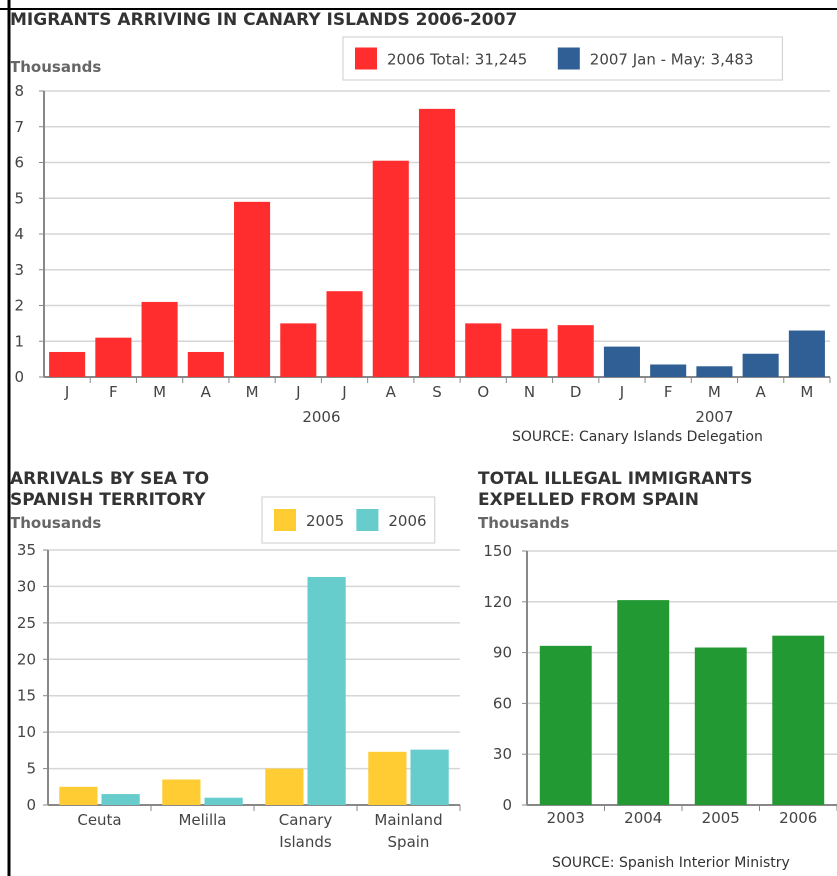  I want to click on chart-title: ARRIVALS BY SEA TO SPANISH TERRITORY, so click(110, 489).